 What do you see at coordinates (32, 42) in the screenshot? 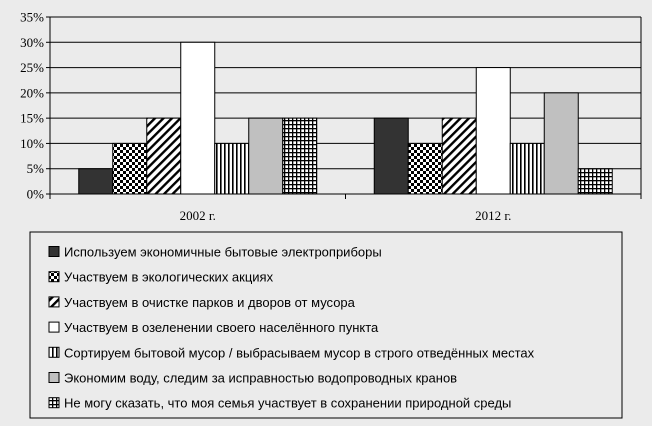
I see `y-tick-label: 30%` at bounding box center [32, 42].